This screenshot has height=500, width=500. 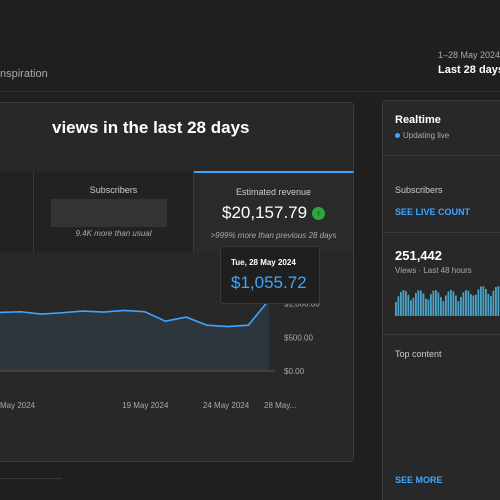 I want to click on y-tick-label: $0.00, so click(x=294, y=371).